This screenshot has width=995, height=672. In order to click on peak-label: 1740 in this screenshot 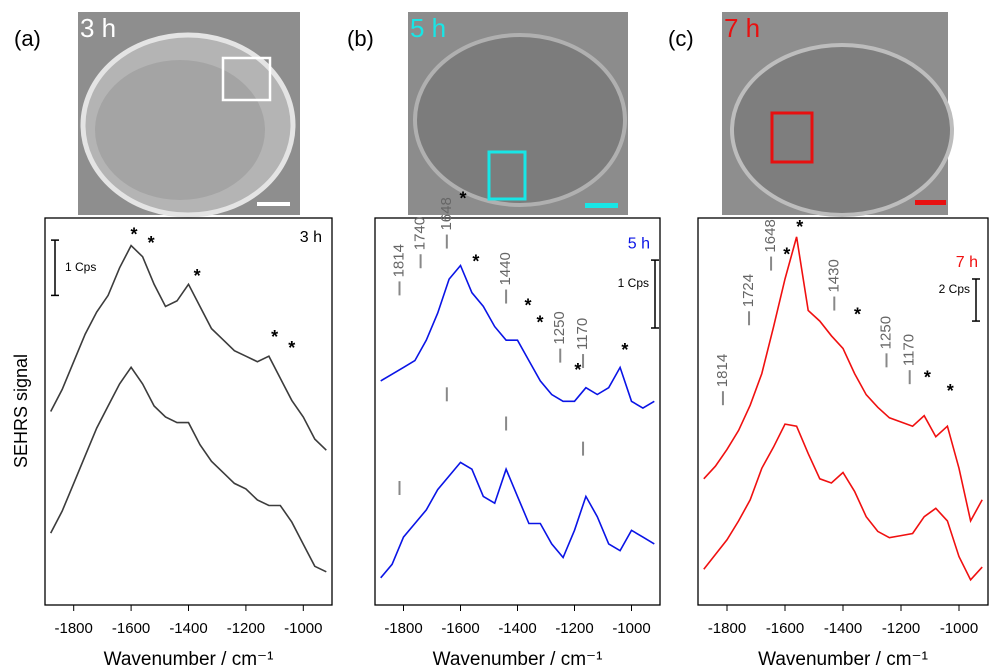, I will do `click(420, 233)`.